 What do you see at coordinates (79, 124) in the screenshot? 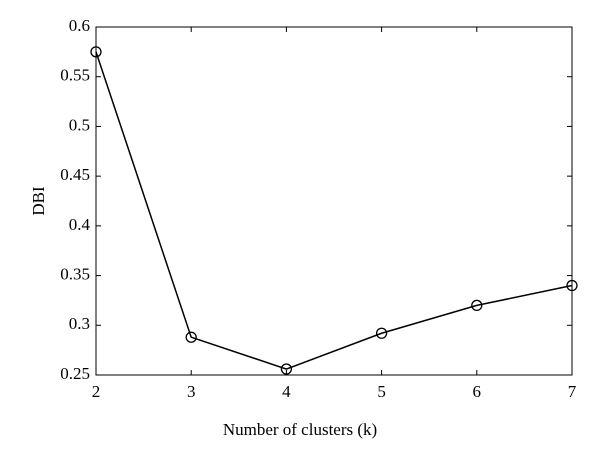
I see `y-tick-label: 0.5` at bounding box center [79, 124].